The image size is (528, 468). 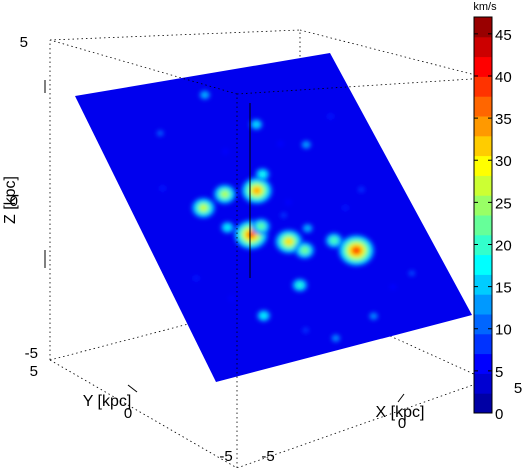 I want to click on colorbar-frame, so click(x=483, y=215).